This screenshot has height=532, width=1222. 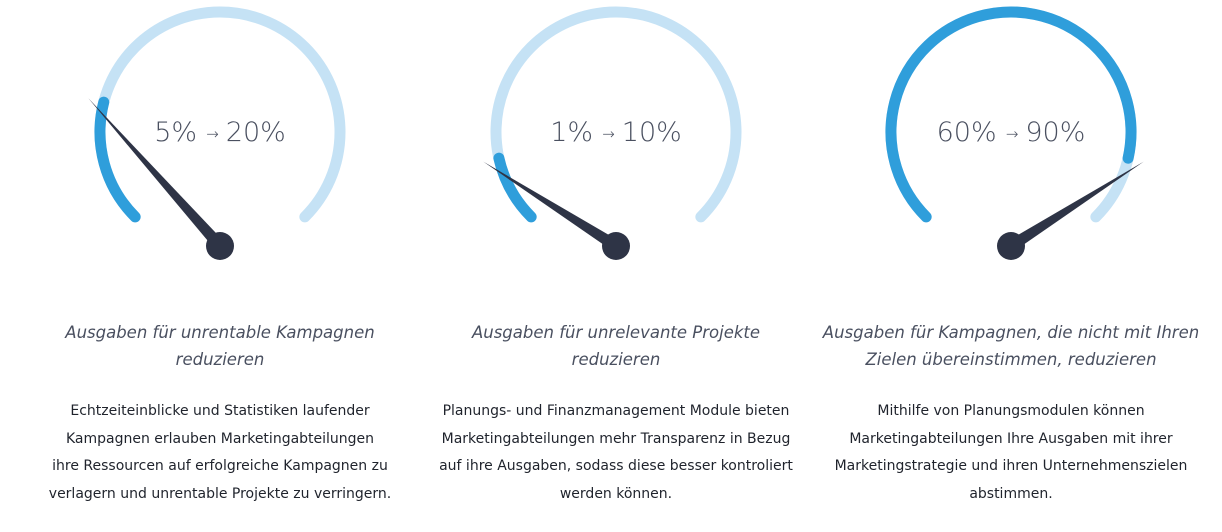 What do you see at coordinates (616, 132) in the screenshot?
I see `gauge-value: 1% → 10%` at bounding box center [616, 132].